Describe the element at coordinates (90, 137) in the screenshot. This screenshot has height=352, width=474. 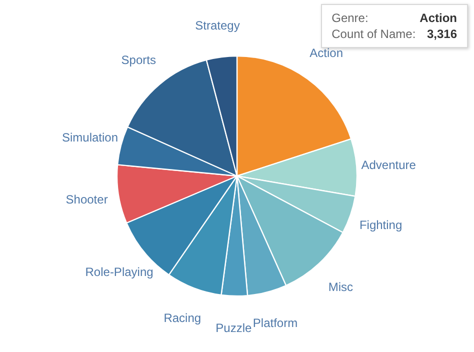
I see `slice-label: Simulation` at that location.